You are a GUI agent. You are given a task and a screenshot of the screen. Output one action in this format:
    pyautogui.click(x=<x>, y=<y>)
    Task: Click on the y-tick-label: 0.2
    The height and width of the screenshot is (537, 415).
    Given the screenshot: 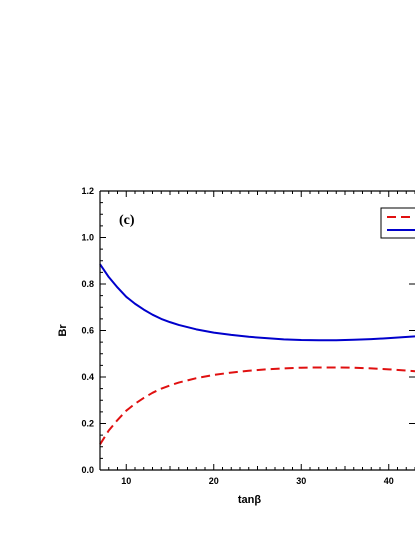 What is the action you would take?
    pyautogui.click(x=87, y=424)
    